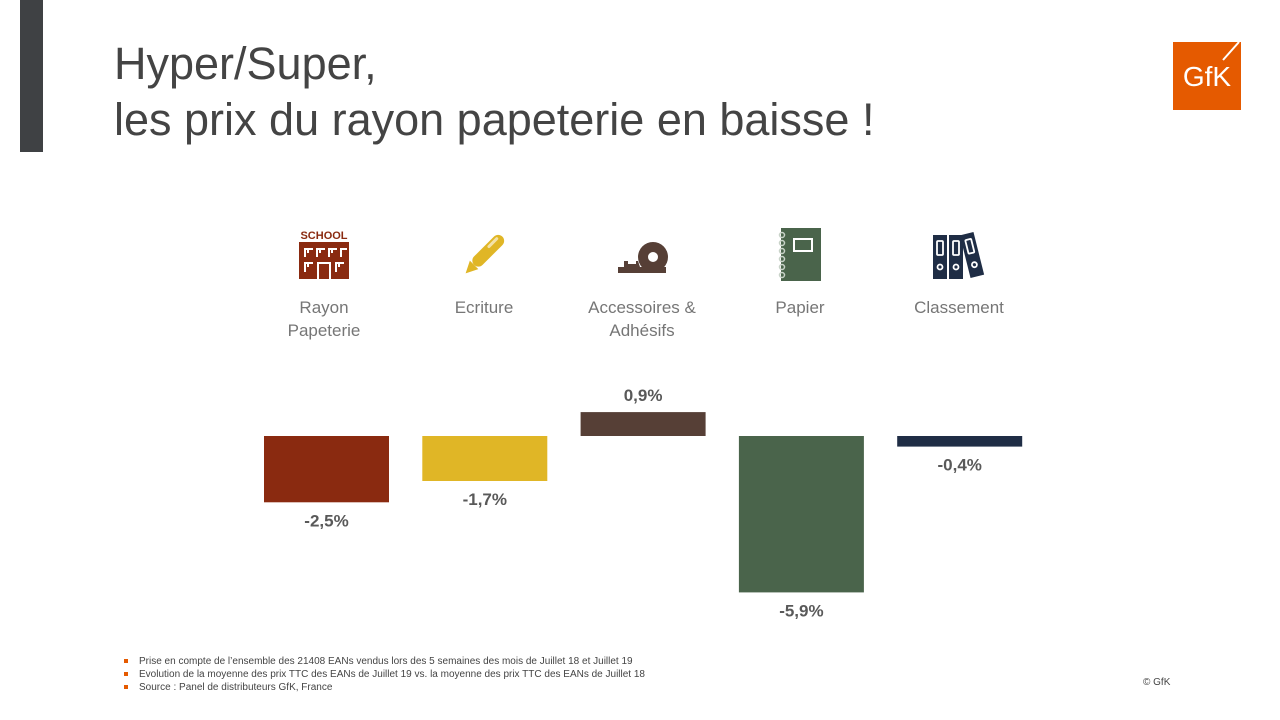  I want to click on data-label-2: 0,9%, so click(643, 395).